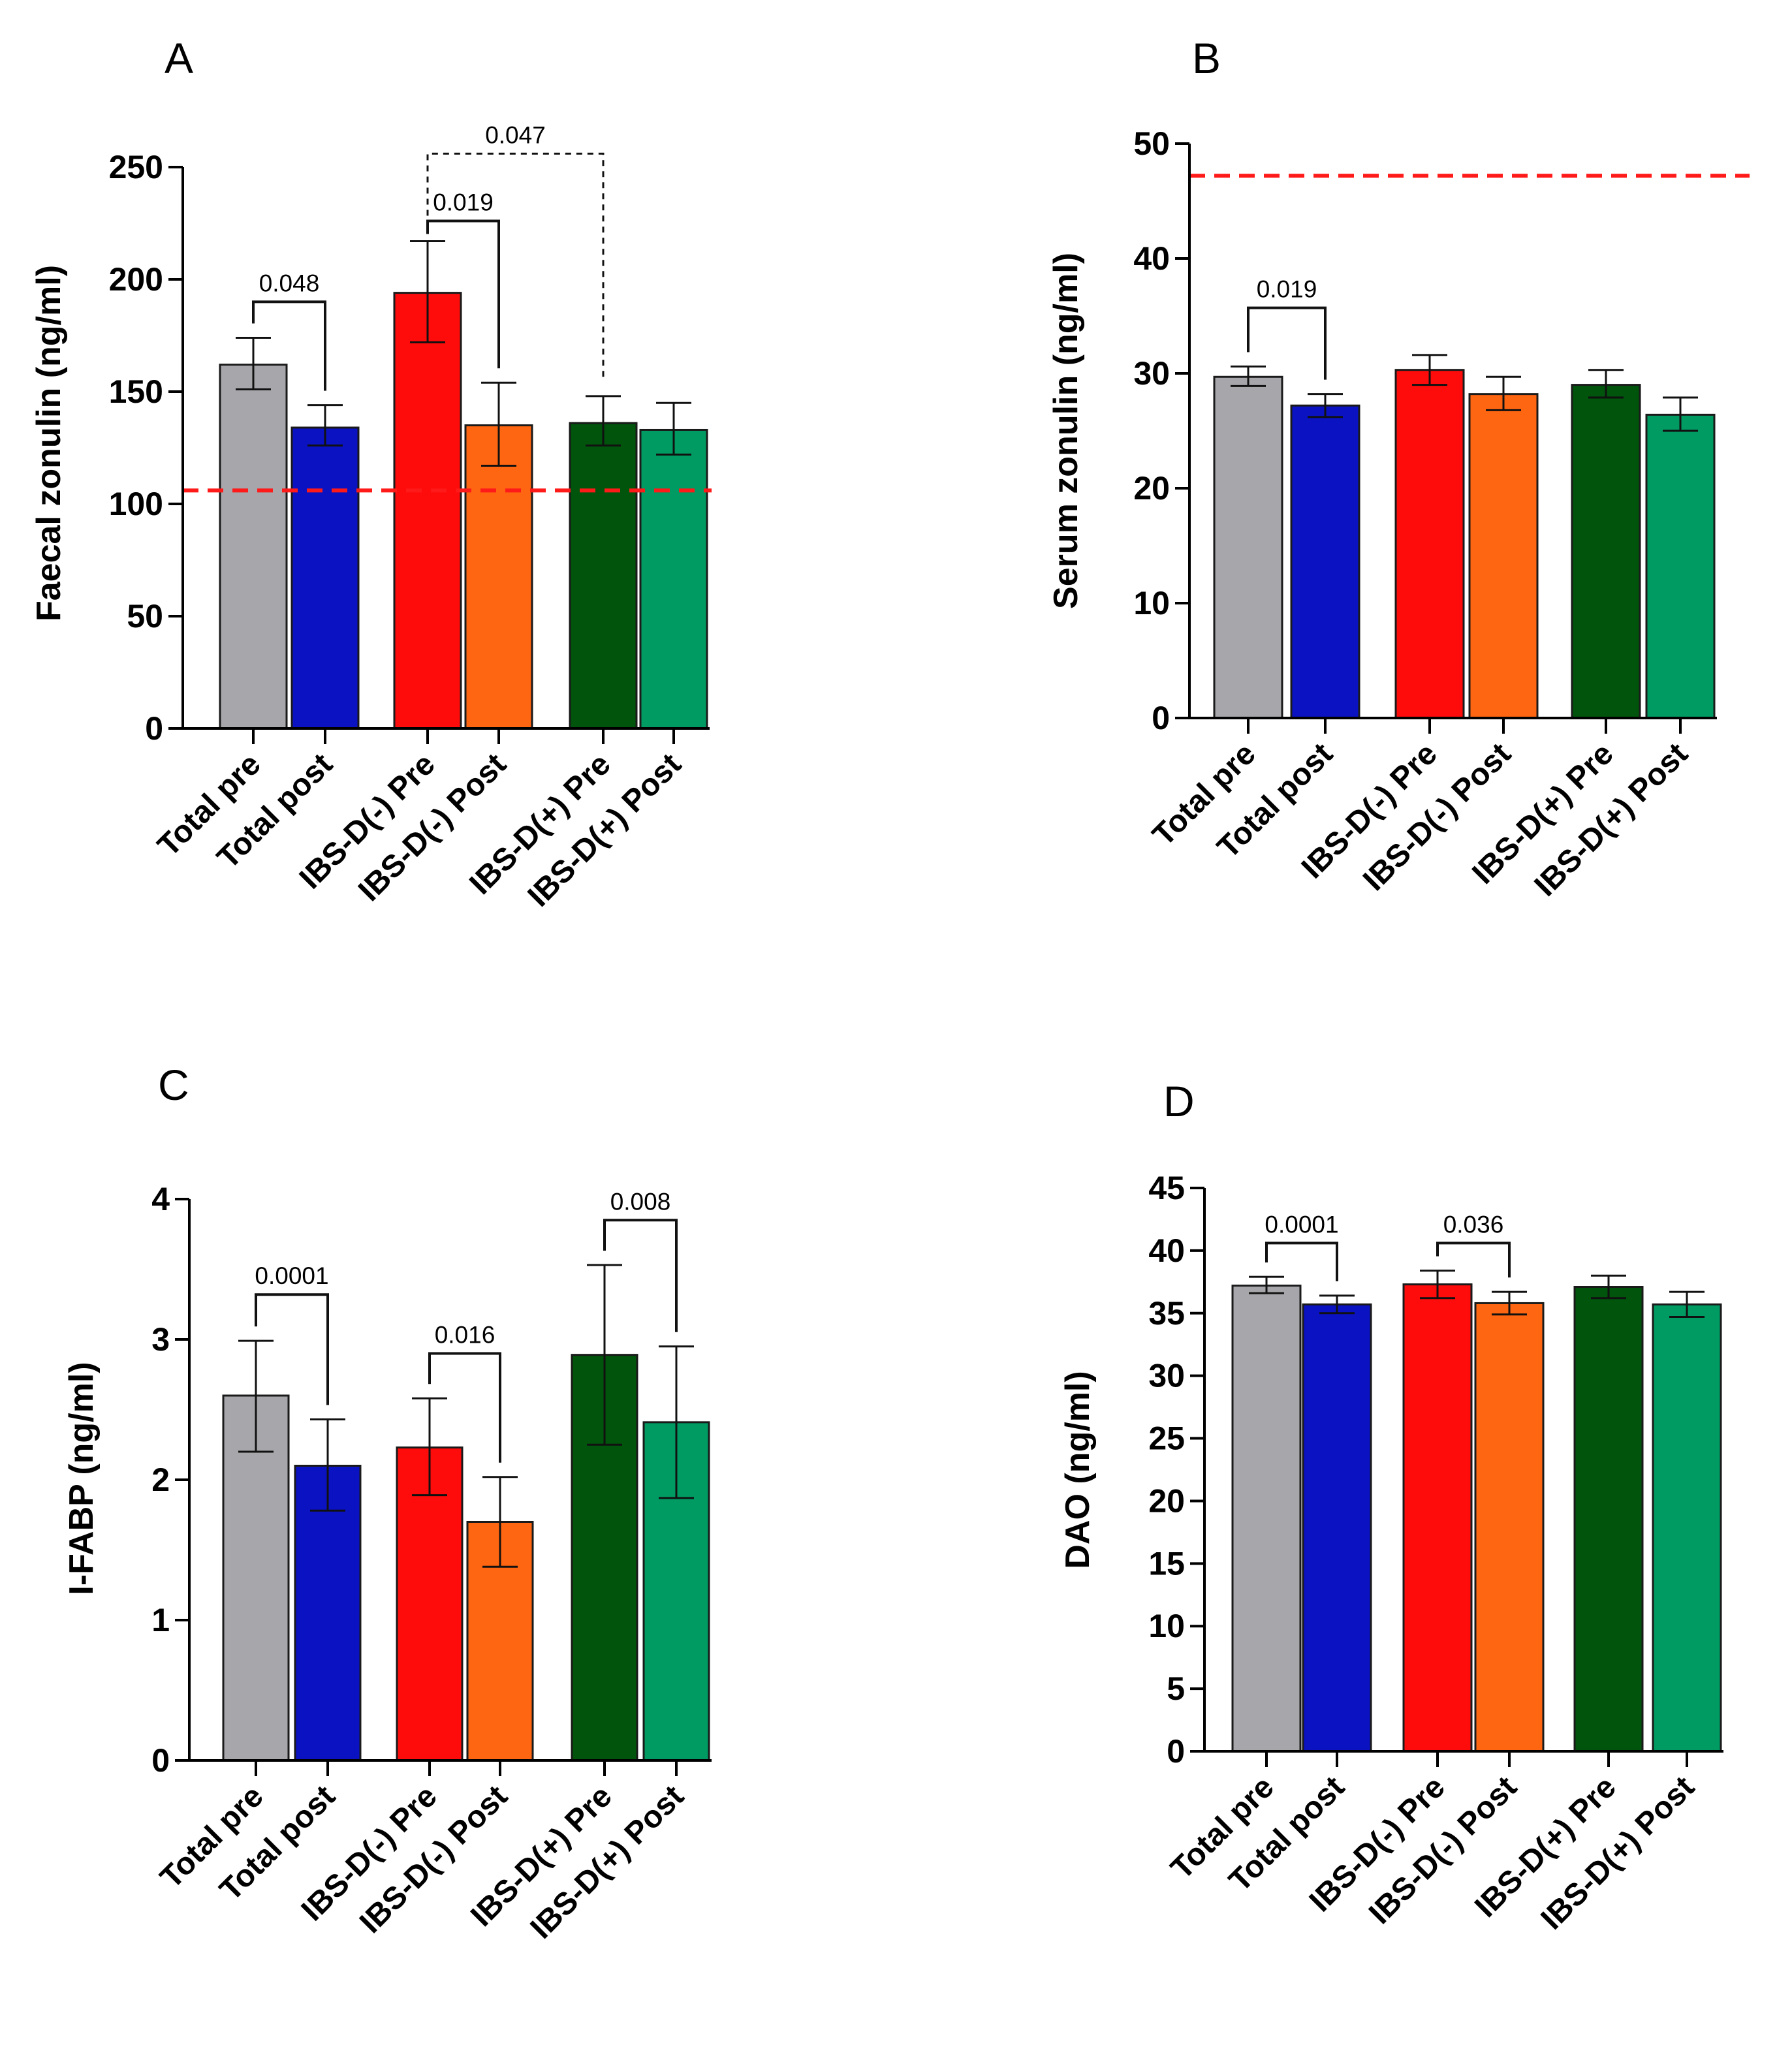 This screenshot has height=2047, width=1792. I want to click on y-tick-label: 35, so click(1166, 1313).